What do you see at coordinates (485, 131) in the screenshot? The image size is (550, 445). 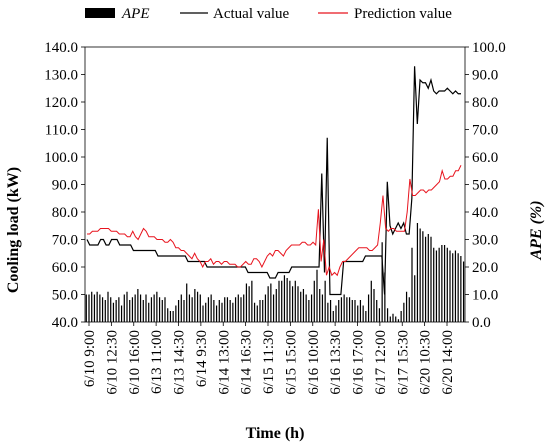 I see `right-tick-label: 70.0` at bounding box center [485, 131].